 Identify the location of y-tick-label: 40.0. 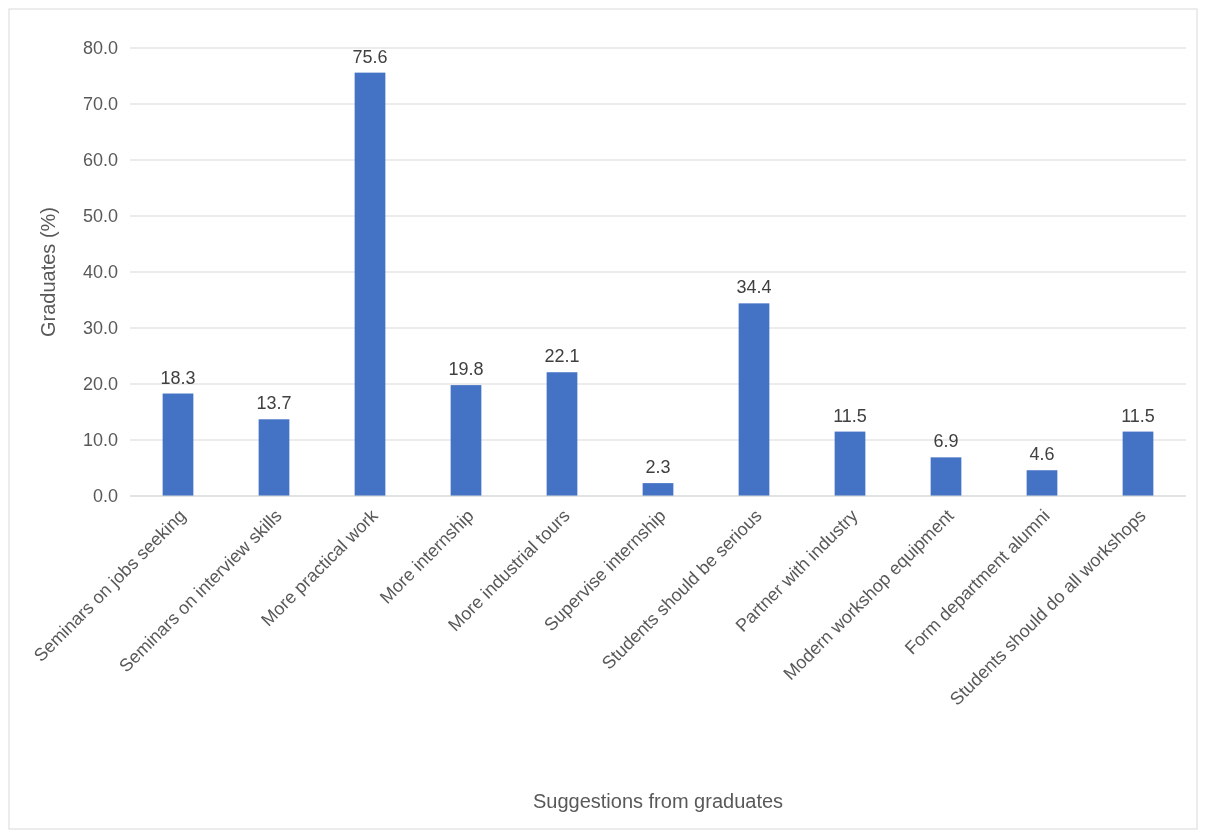
(100, 272).